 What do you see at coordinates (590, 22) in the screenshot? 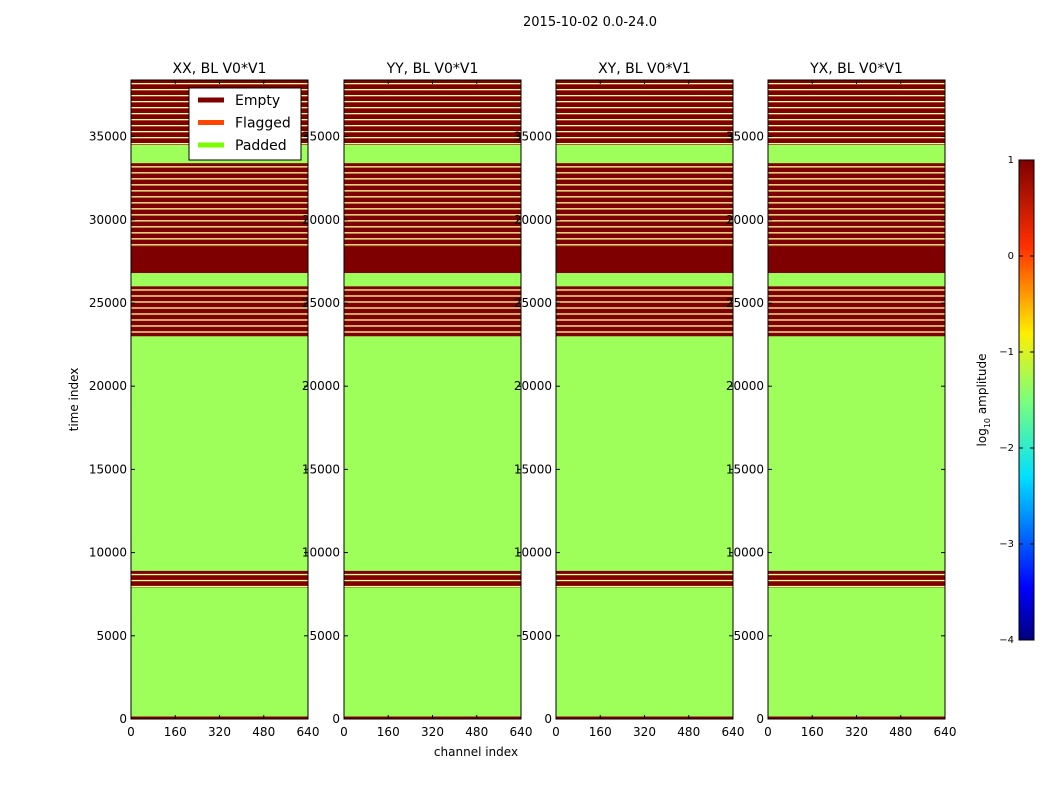
I see `figure-suptitle: 2015-10-02 0.0-24.0` at bounding box center [590, 22].